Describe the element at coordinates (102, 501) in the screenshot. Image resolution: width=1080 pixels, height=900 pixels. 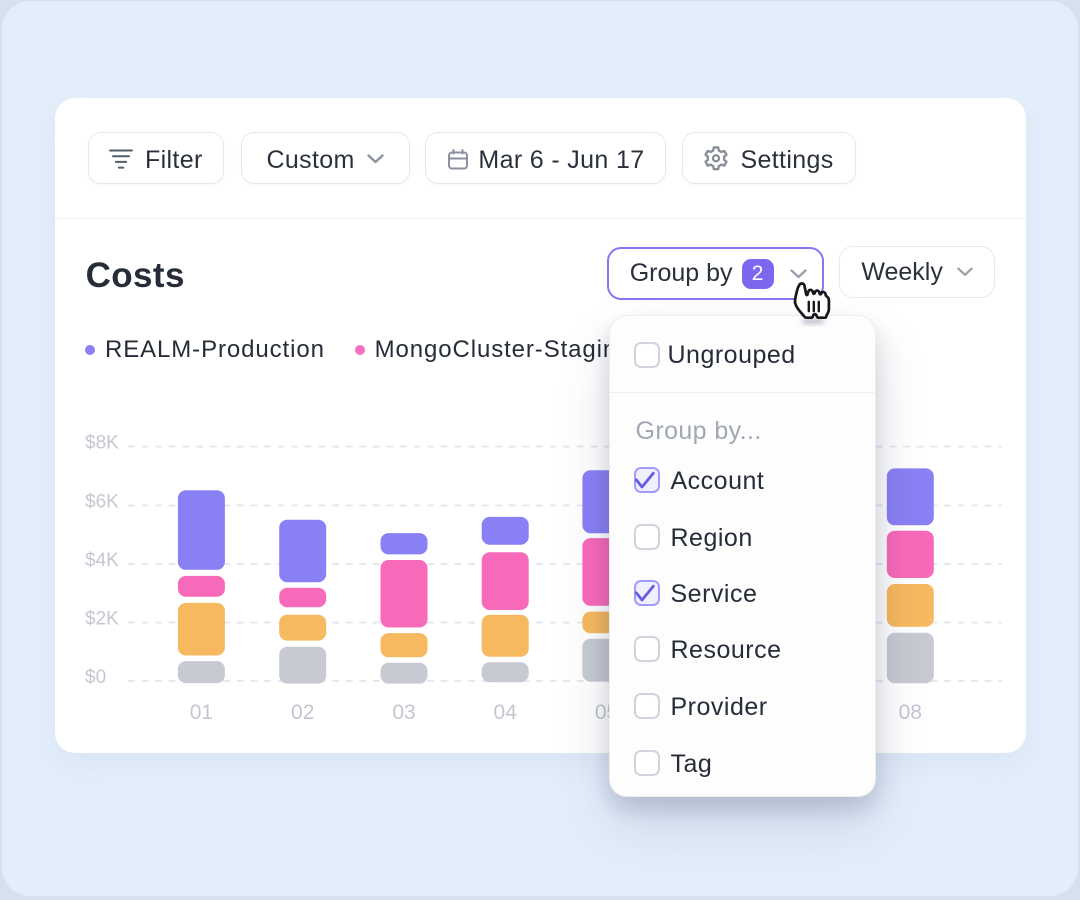
I see `svg-text: $6K` at that location.